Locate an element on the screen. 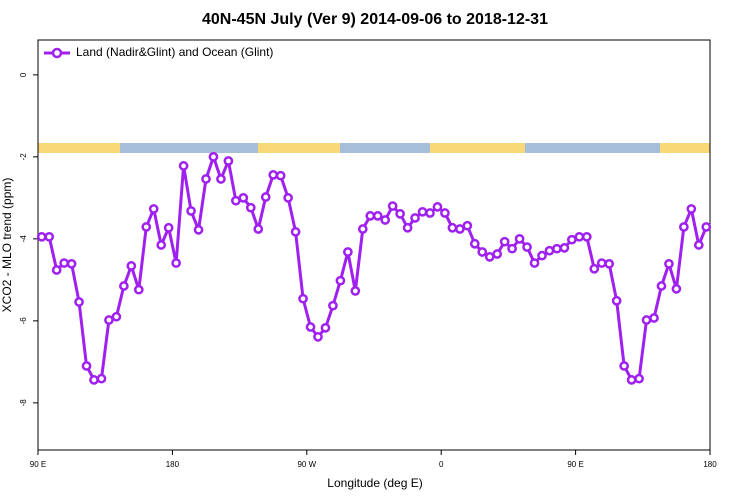 This screenshot has height=500, width=750. y-axis-label: XCO2 - MLO trend (ppm) is located at coordinates (7, 245).